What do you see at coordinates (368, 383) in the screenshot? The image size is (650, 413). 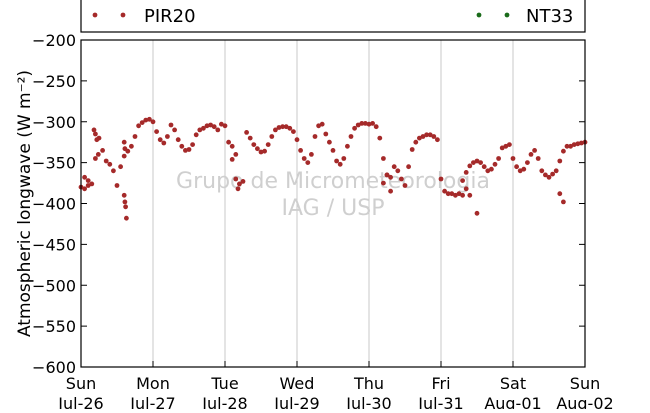 I see `x-tick-label-day: Thu` at bounding box center [368, 383].